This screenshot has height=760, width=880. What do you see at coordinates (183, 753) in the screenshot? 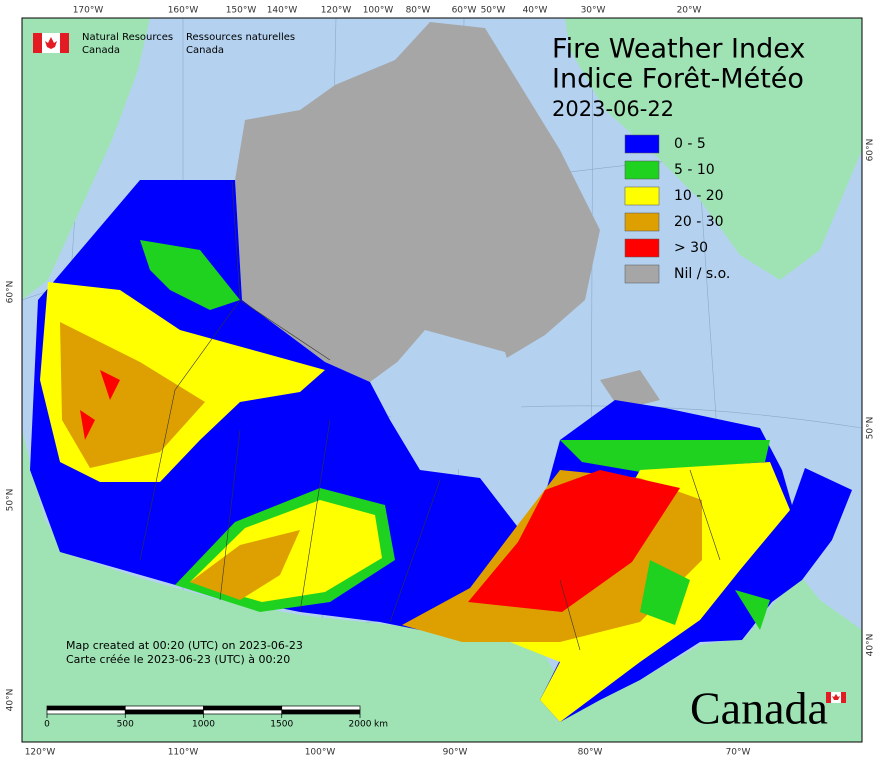
I see `longitude-label: 110°W` at bounding box center [183, 753].